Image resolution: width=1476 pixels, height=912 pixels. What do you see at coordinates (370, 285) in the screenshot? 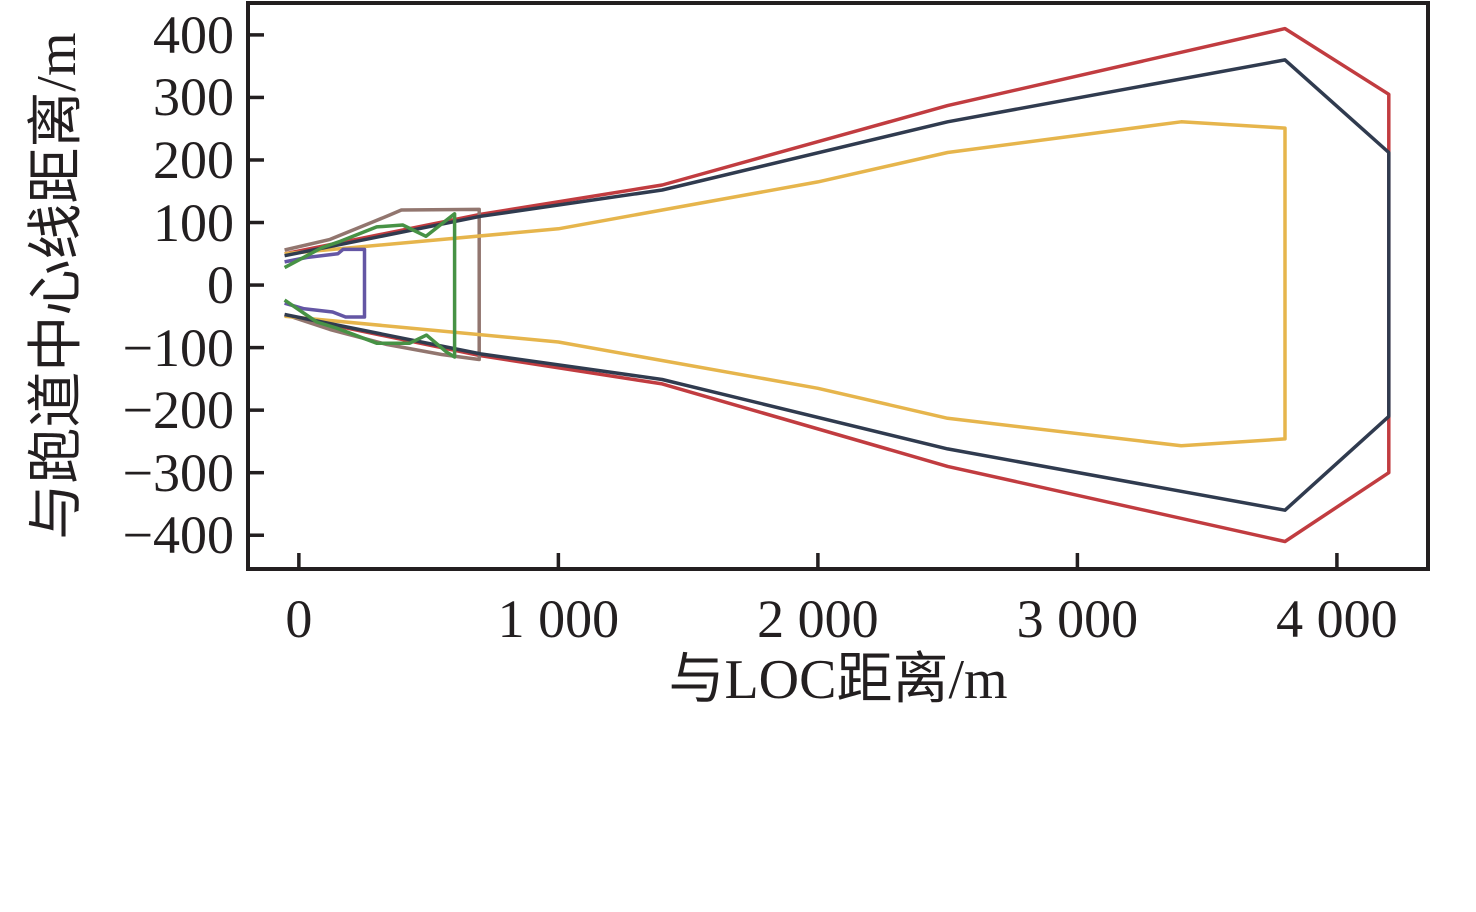
I see `series-b787-8-critical` at bounding box center [370, 285].